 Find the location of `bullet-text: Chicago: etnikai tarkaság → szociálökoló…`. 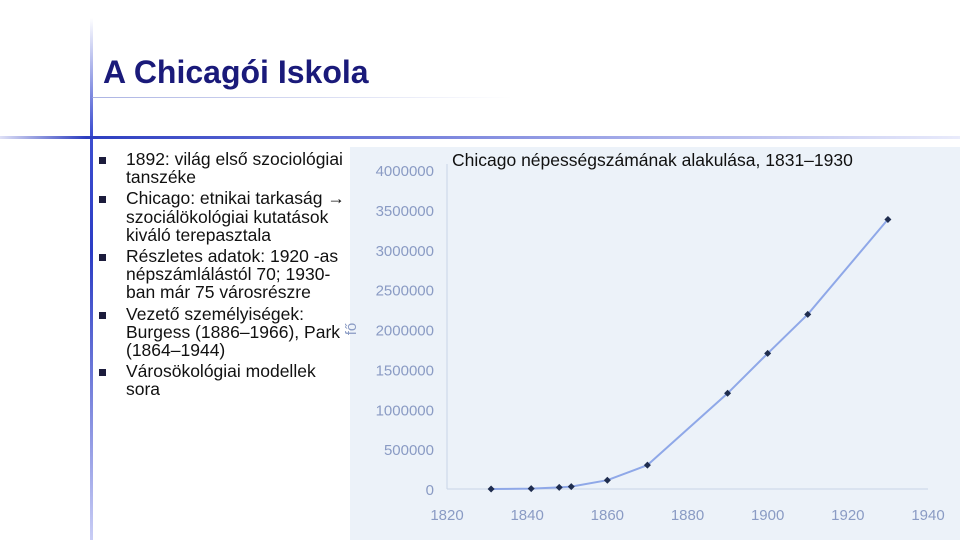

bullet-text: Chicago: etnikai tarkaság → szociálökoló… is located at coordinates (235, 216).